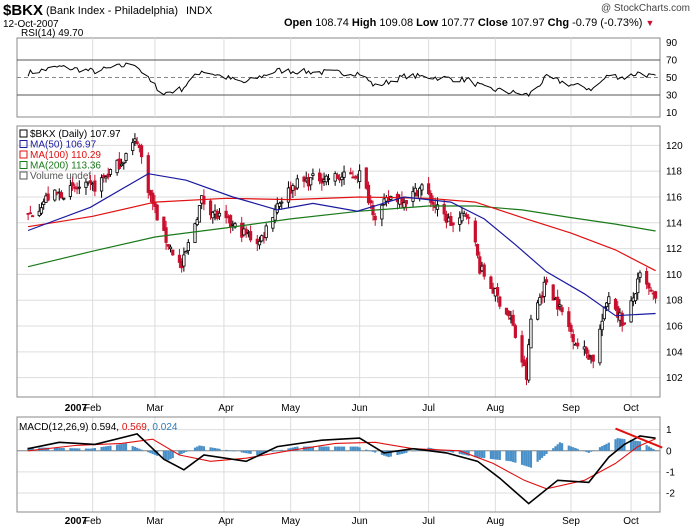 Image resolution: width=700 pixels, height=530 pixels. Describe the element at coordinates (332, 23) in the screenshot. I see `open-value: 108.74` at that location.